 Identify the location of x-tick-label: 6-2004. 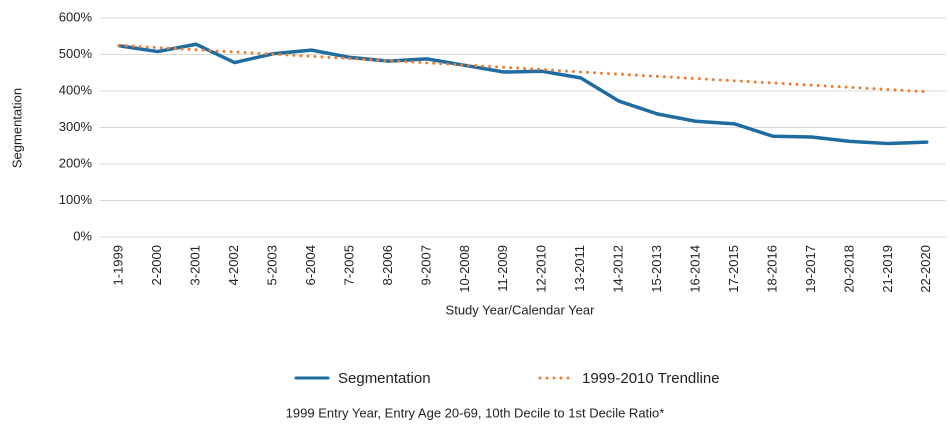
(310, 265).